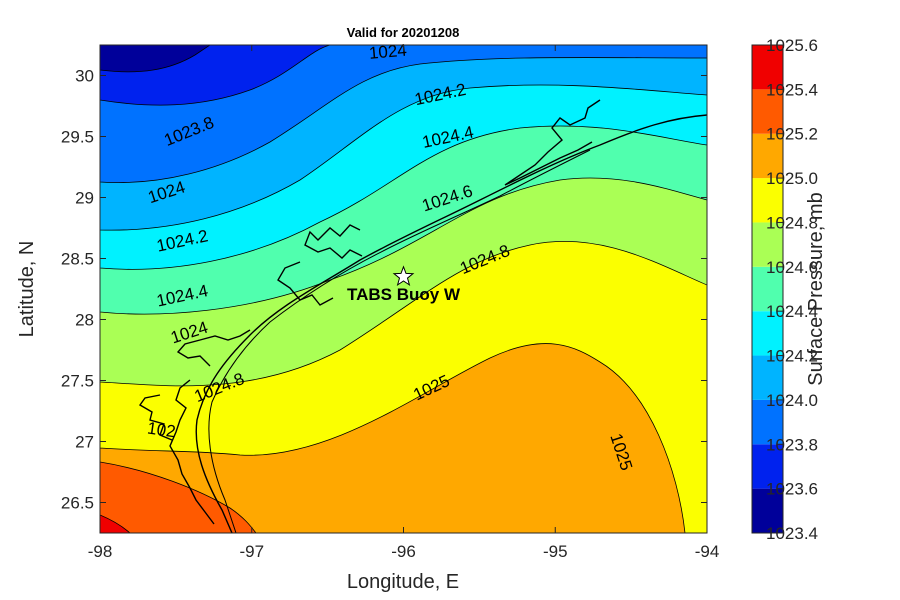  What do you see at coordinates (77, 381) in the screenshot?
I see `y-tick-label: 27.5` at bounding box center [77, 381].